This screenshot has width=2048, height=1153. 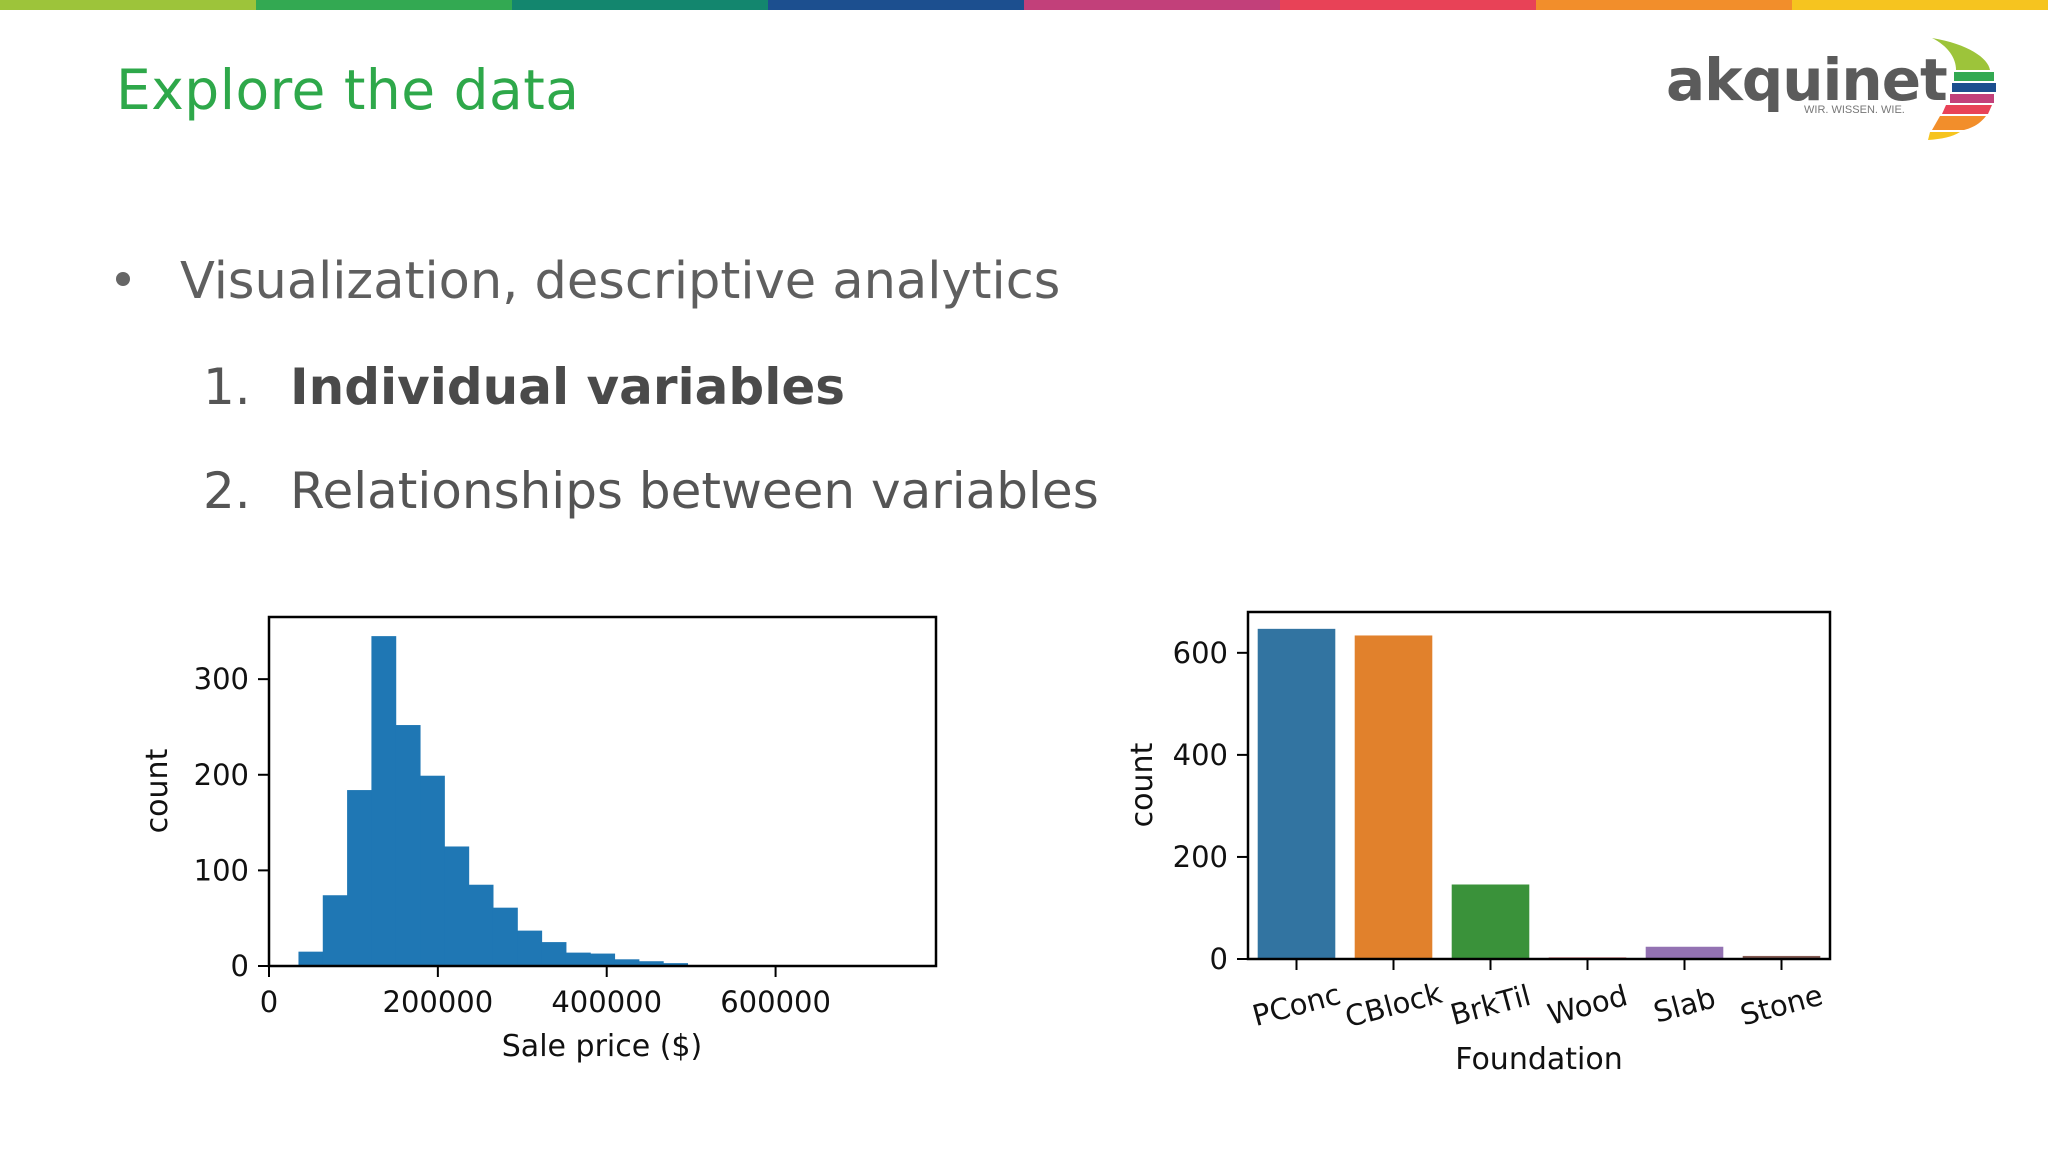 What do you see at coordinates (221, 679) in the screenshot?
I see `histogram-y-tick-label: 300` at bounding box center [221, 679].